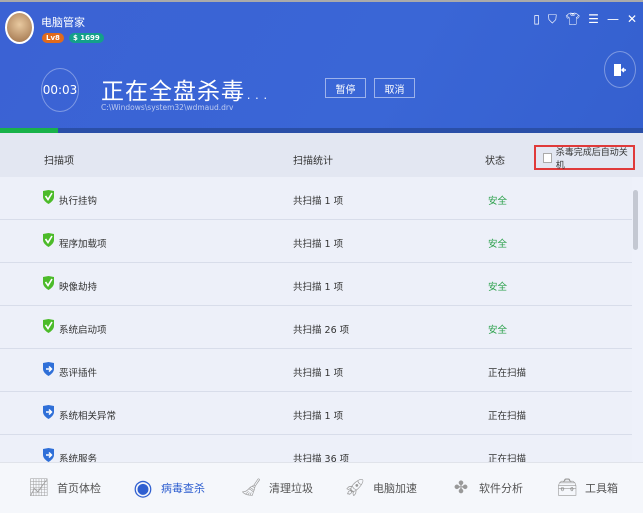 Image resolution: width=643 pixels, height=513 pixels. I want to click on header-item: 扫描项, so click(59, 161).